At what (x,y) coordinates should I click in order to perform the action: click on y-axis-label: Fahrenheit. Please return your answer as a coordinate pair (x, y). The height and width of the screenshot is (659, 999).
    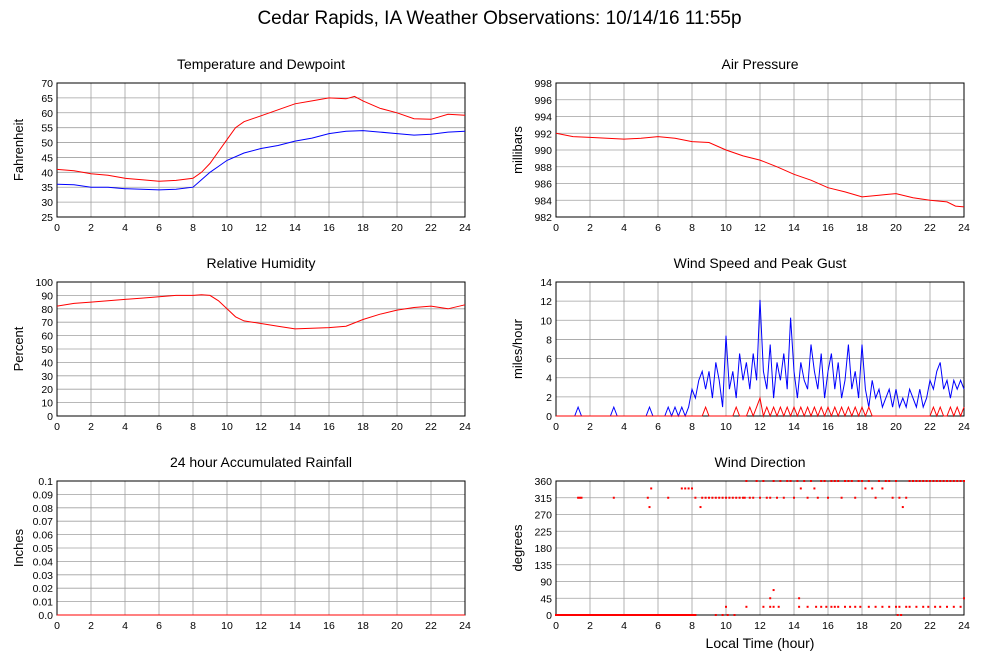
    Looking at the image, I should click on (18, 150).